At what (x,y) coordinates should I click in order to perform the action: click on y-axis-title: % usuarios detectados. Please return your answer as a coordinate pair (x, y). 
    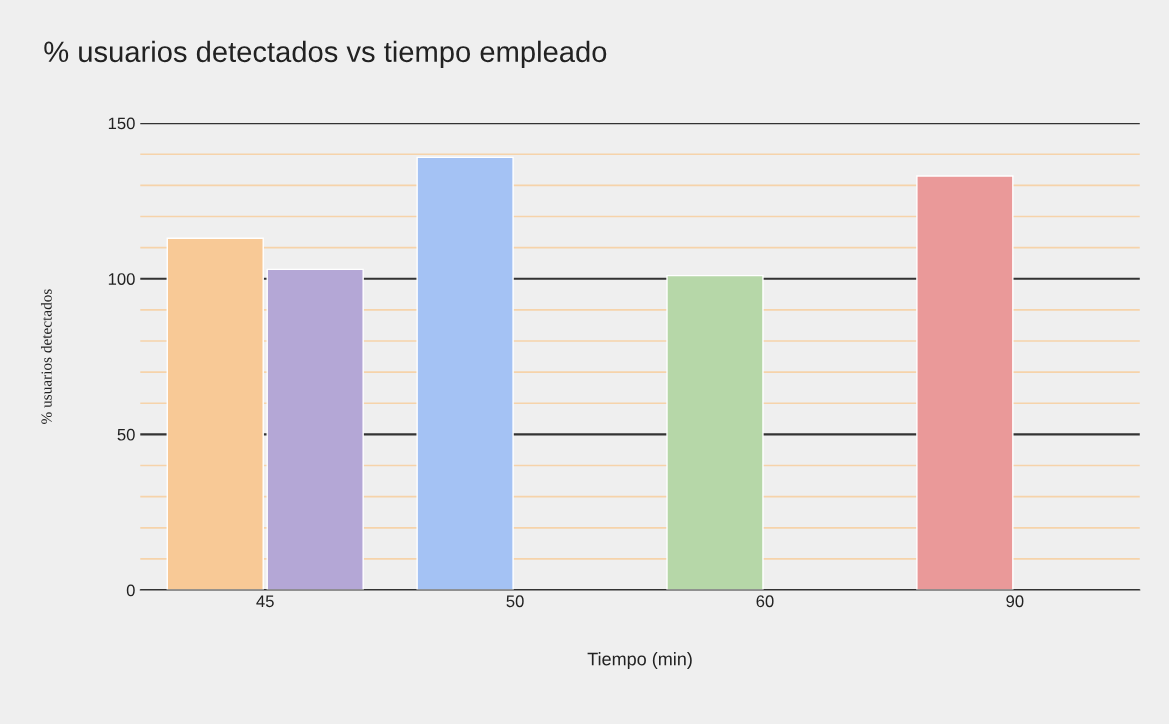
    Looking at the image, I should click on (46, 356).